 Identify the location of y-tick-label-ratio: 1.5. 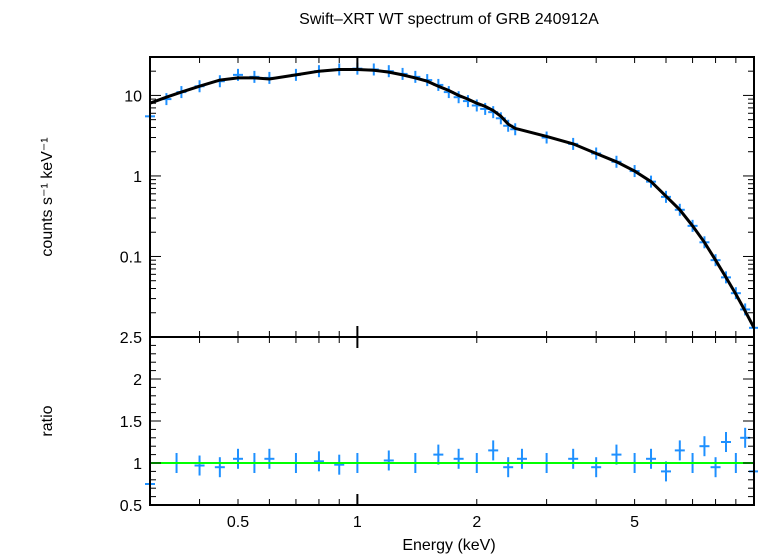
(131, 422).